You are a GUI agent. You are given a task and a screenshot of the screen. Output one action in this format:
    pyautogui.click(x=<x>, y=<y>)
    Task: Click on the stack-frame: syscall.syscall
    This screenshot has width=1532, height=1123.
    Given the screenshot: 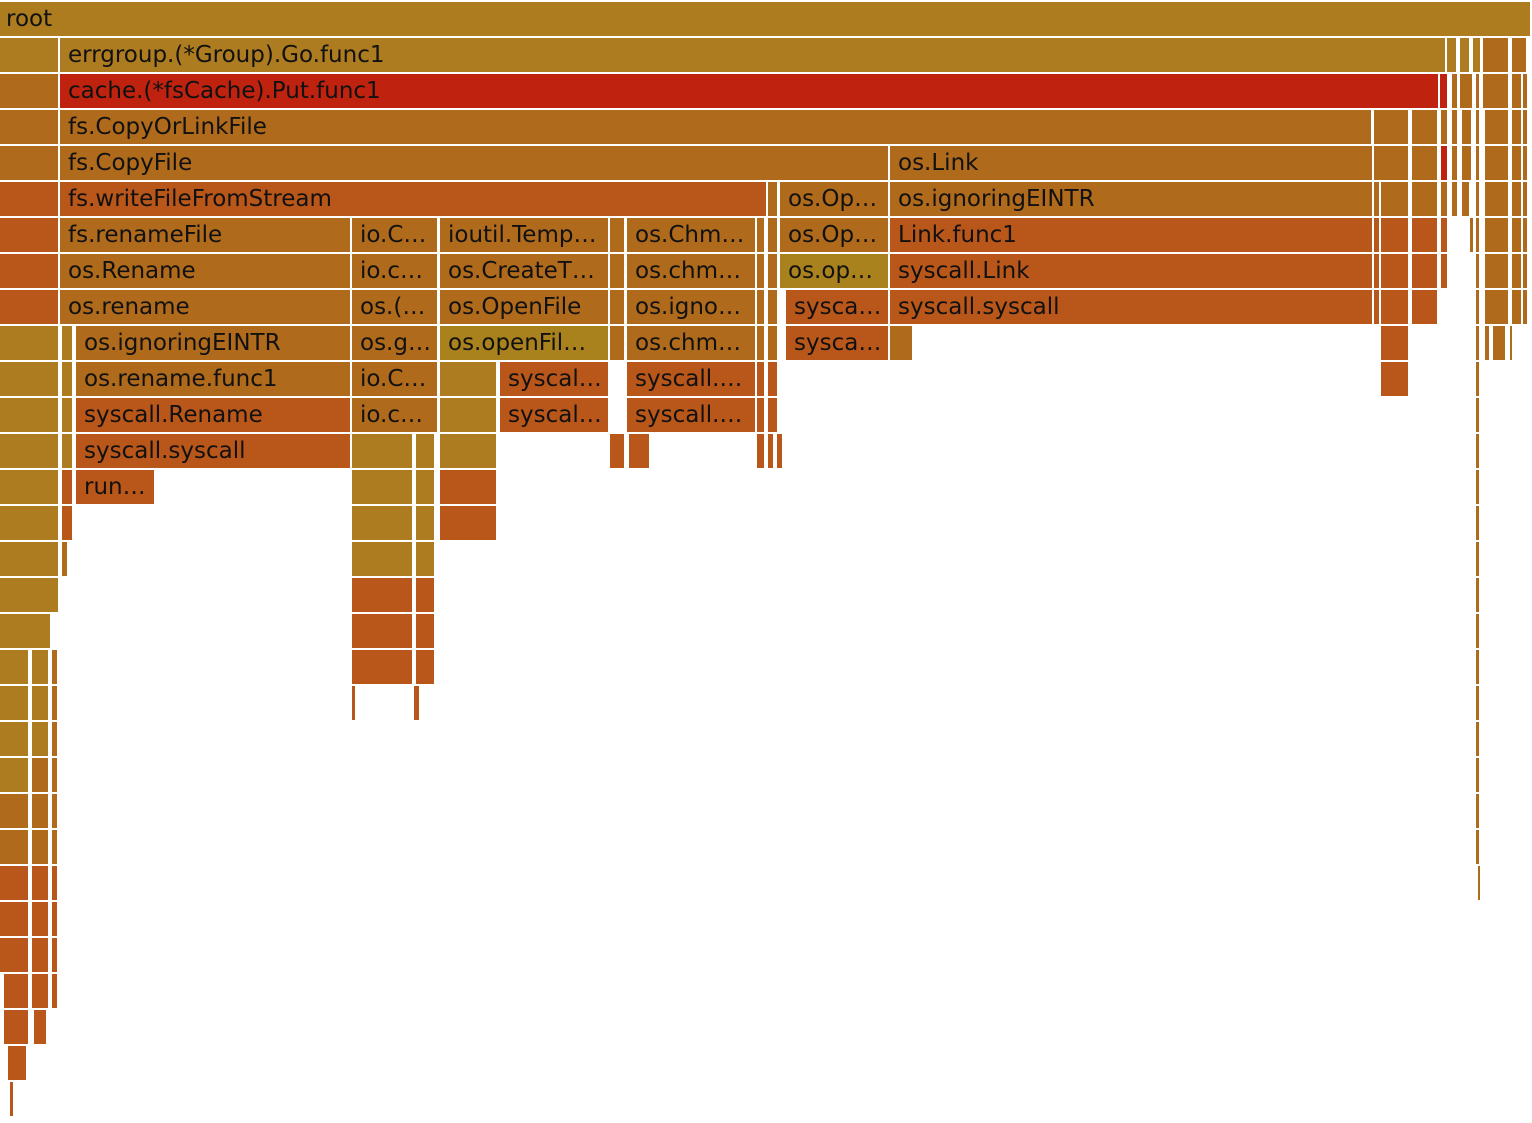 What is the action you would take?
    pyautogui.click(x=214, y=452)
    